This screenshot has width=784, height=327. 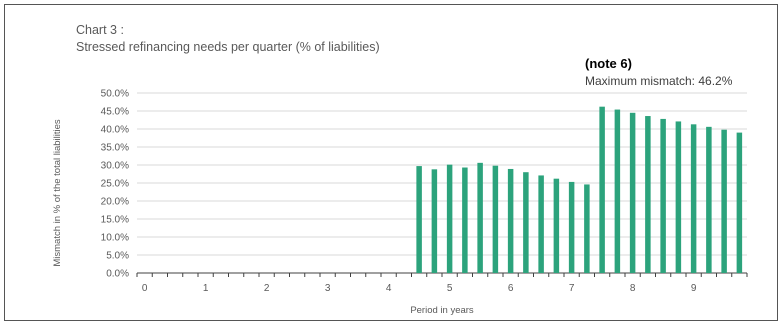 What do you see at coordinates (206, 288) in the screenshot?
I see `x-tick-label: 1` at bounding box center [206, 288].